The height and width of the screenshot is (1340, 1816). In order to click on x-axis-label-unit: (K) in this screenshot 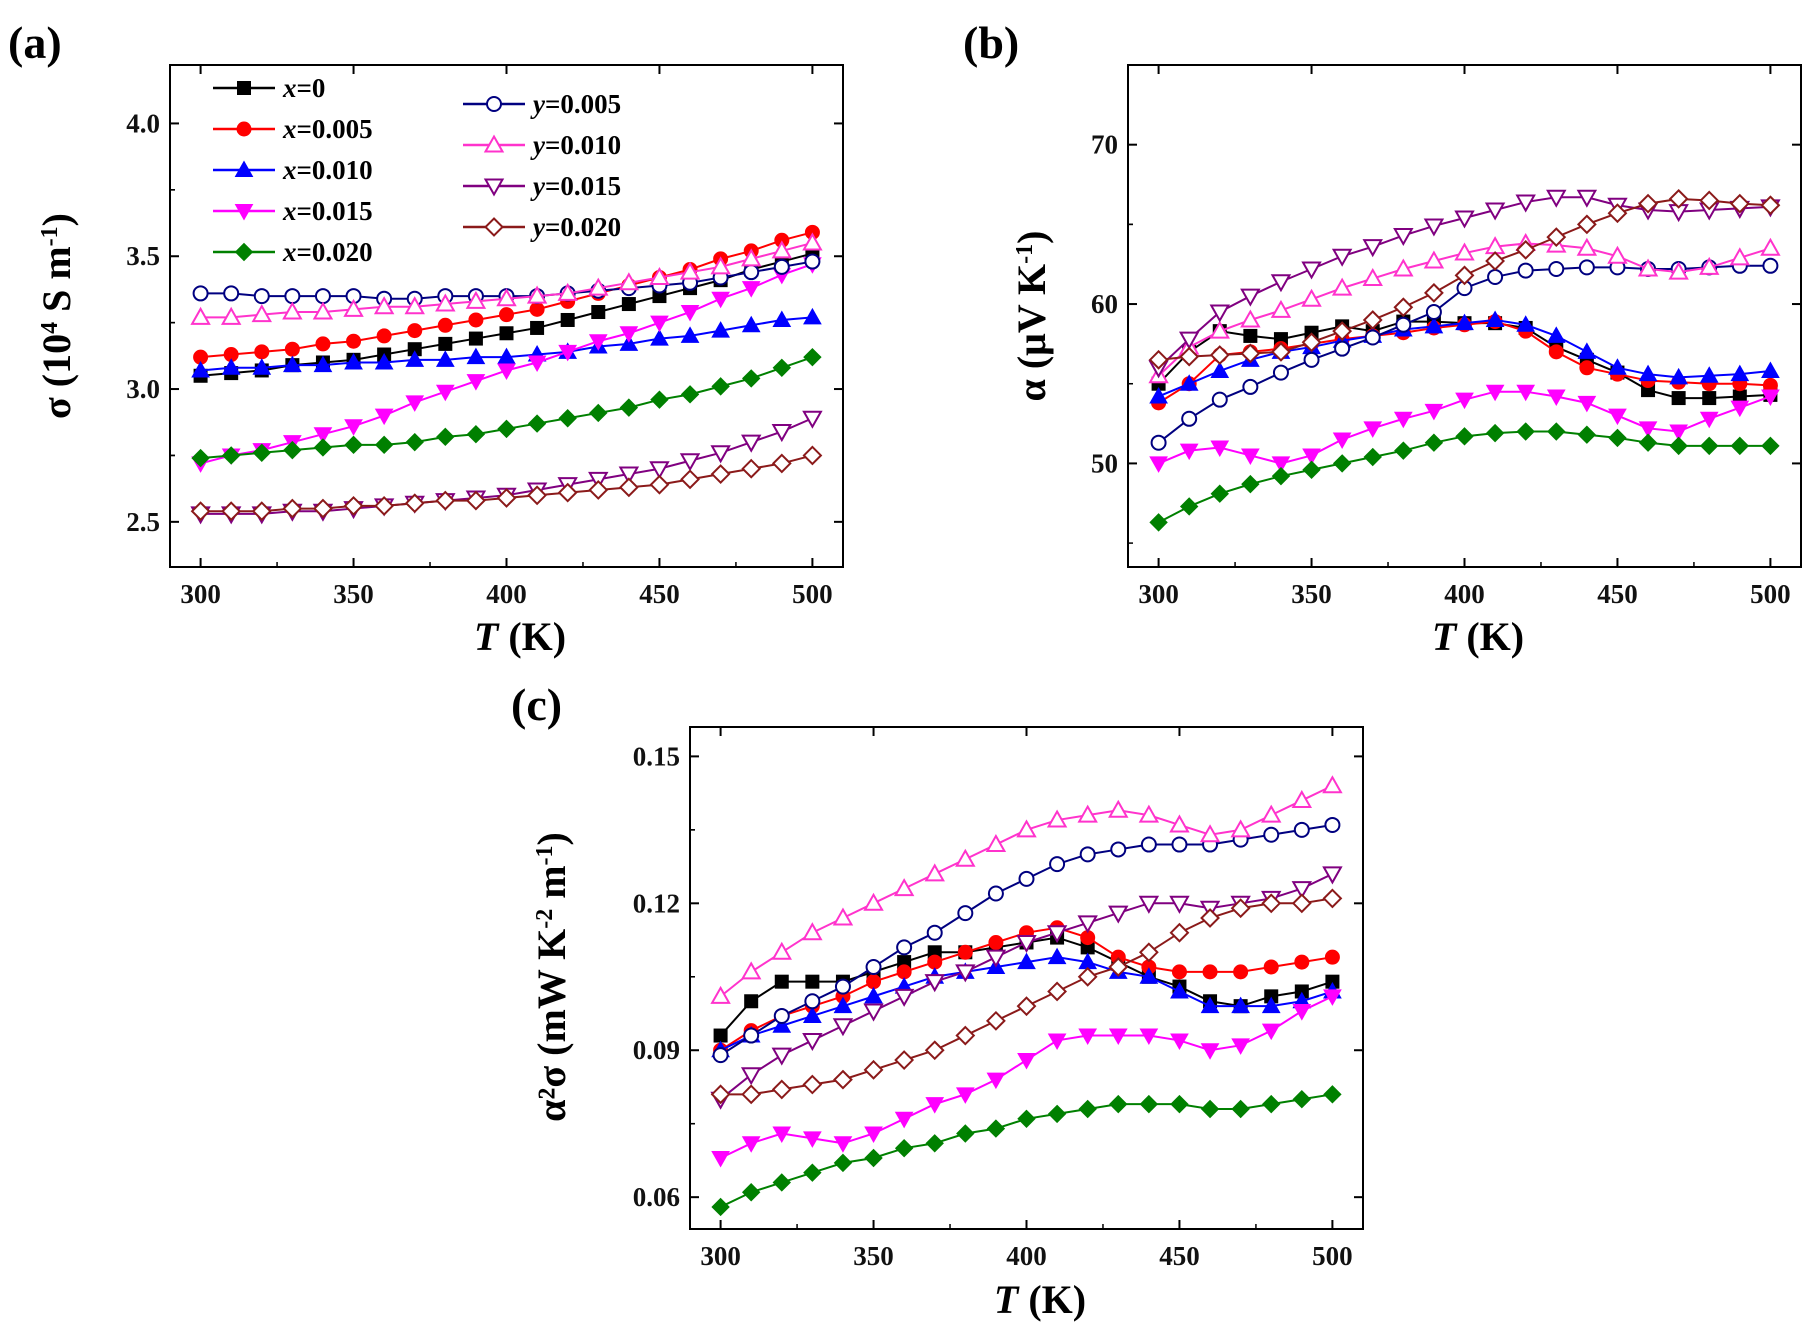, I will do `click(537, 636)`.